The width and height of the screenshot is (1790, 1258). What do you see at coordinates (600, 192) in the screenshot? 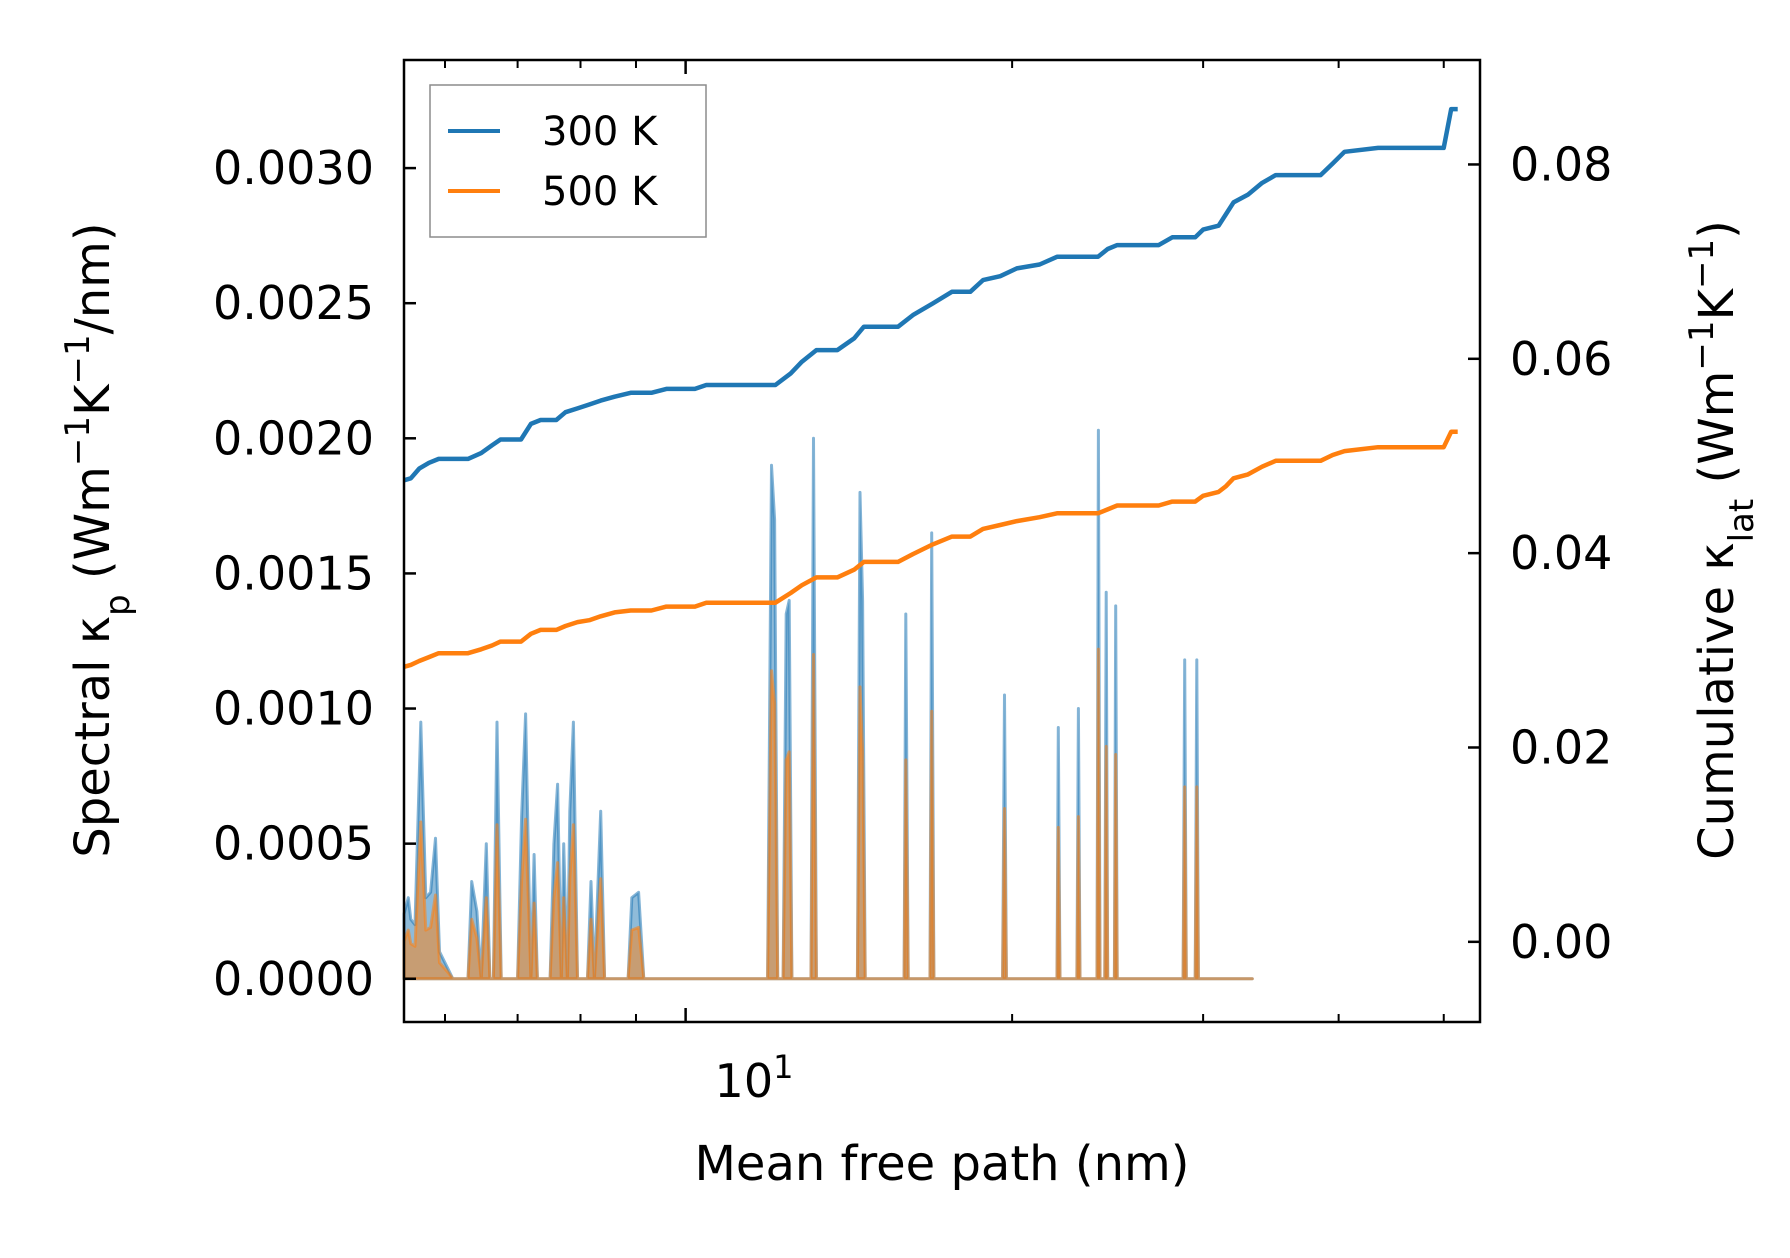
I see `legend-label-500k: 500 K` at bounding box center [600, 192].